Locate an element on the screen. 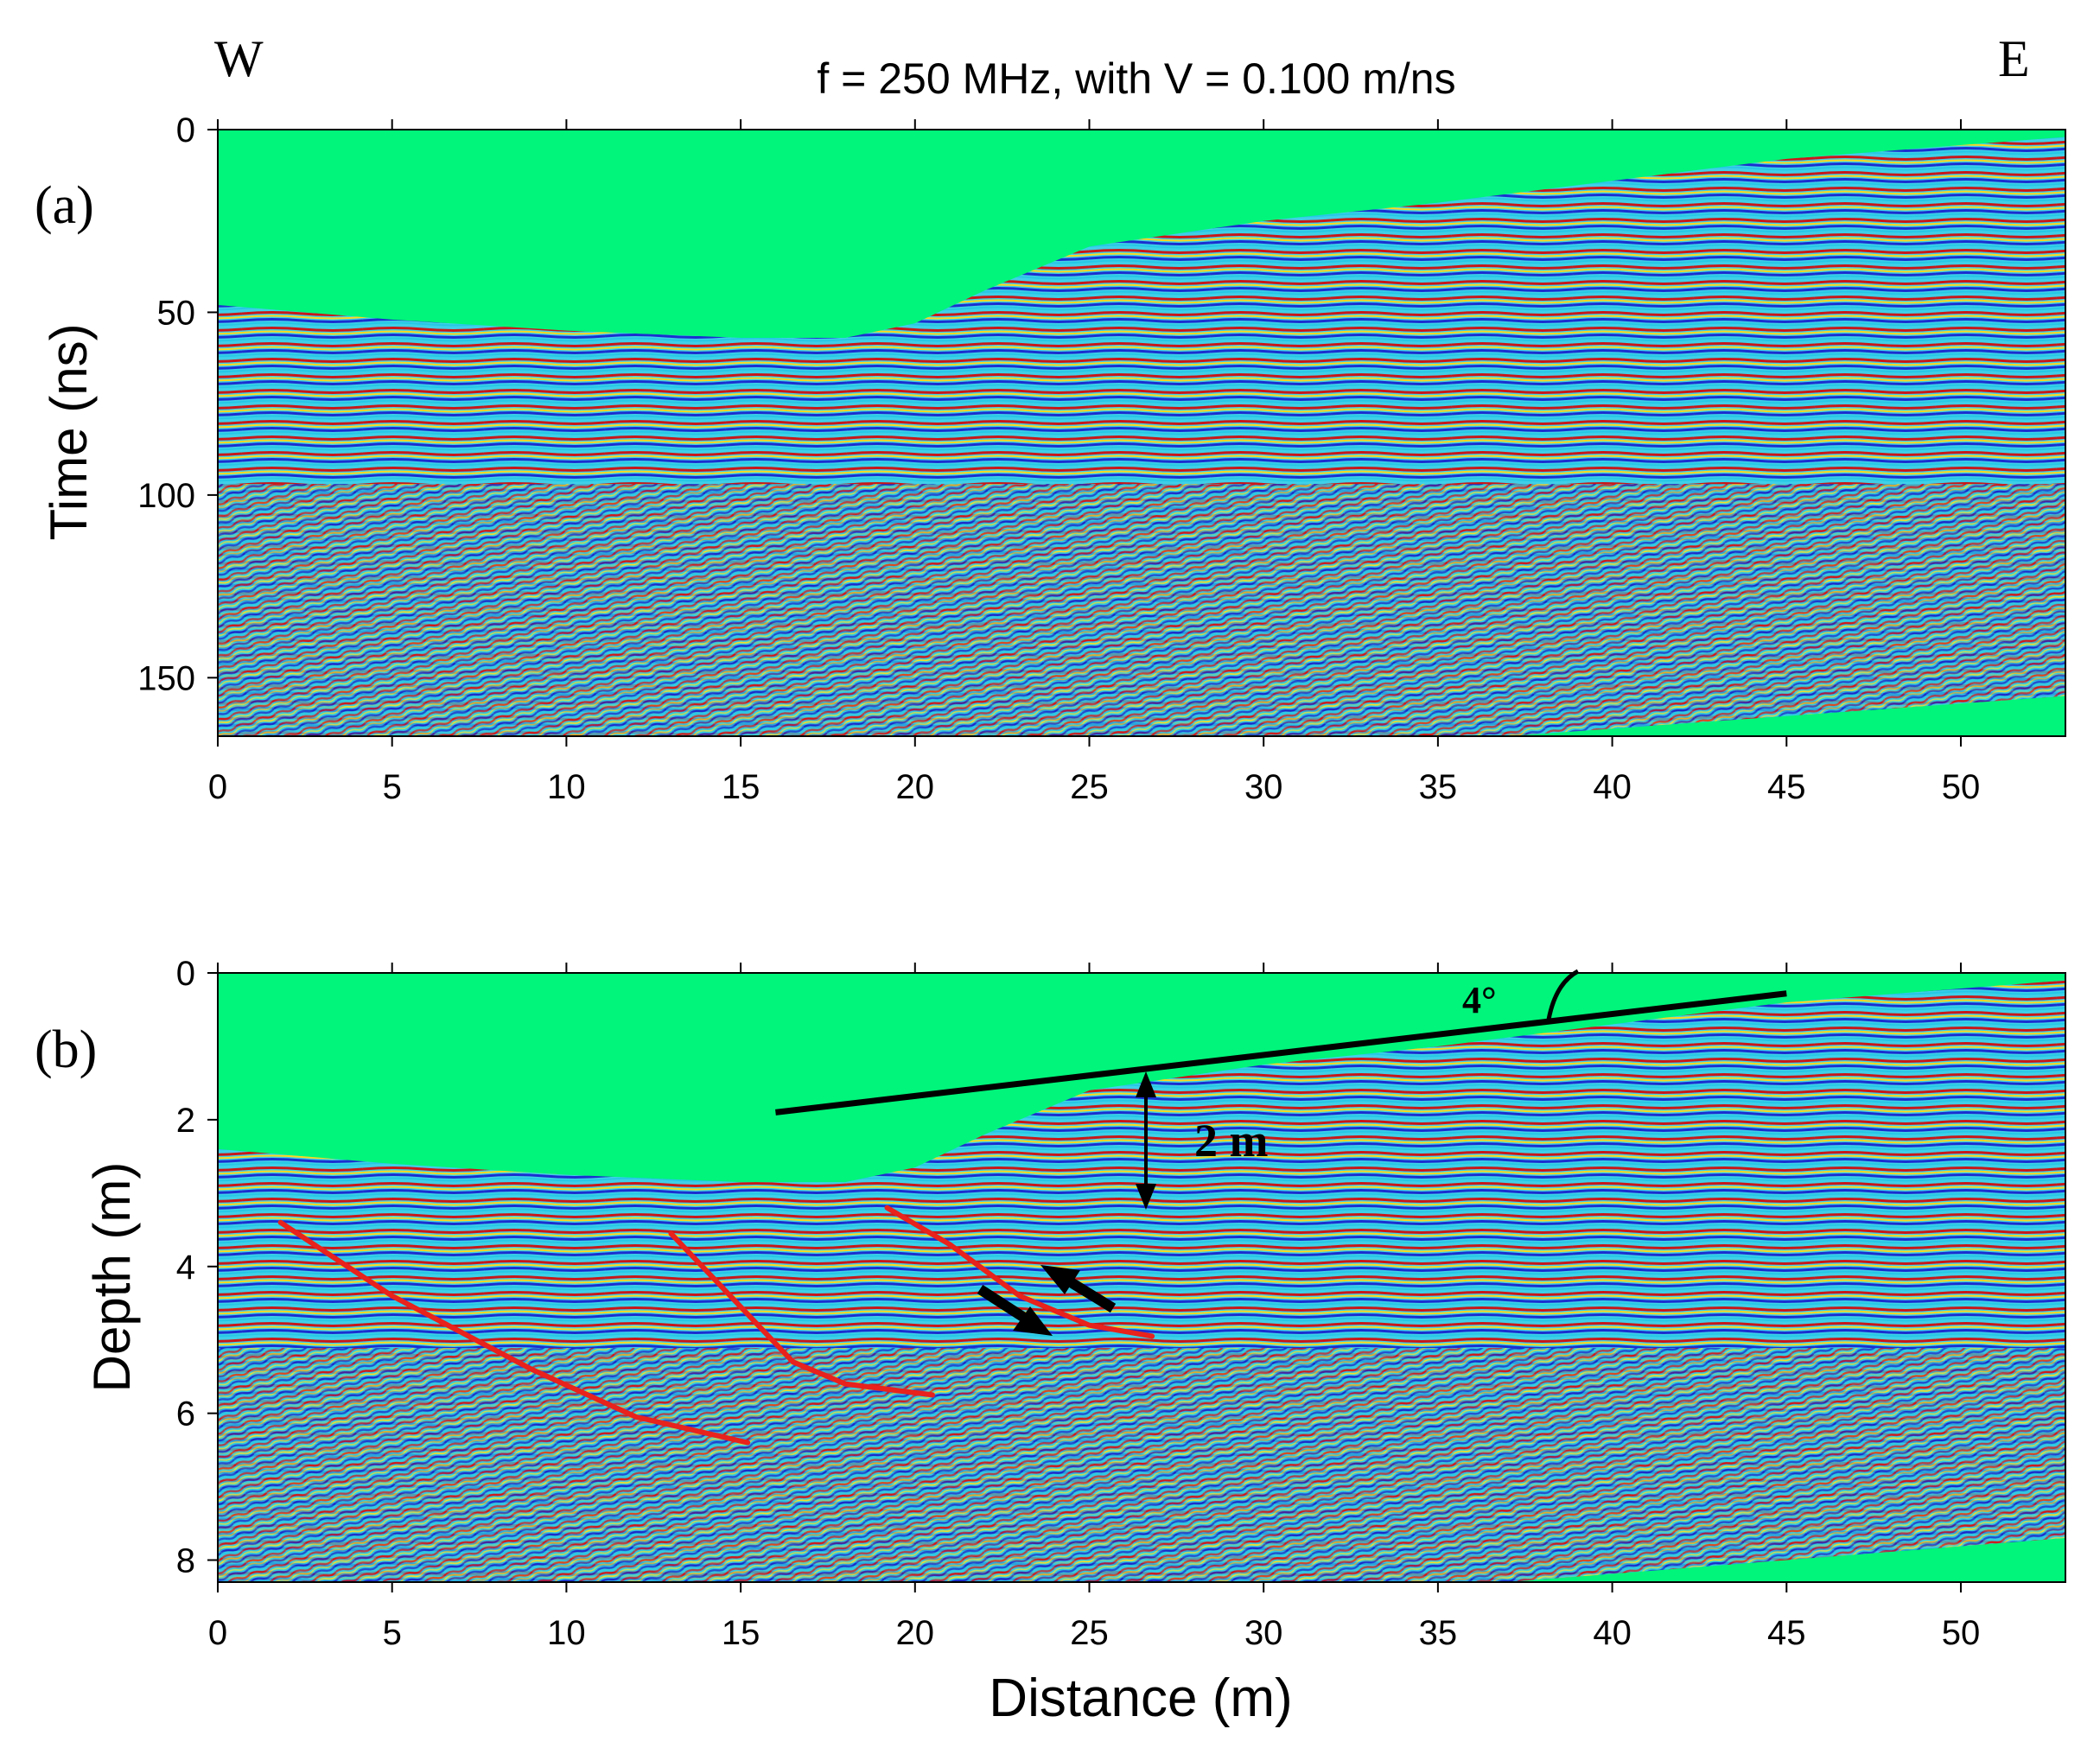 The width and height of the screenshot is (2100, 1748). panel-a-xtick-label: 35 is located at coordinates (1438, 787).